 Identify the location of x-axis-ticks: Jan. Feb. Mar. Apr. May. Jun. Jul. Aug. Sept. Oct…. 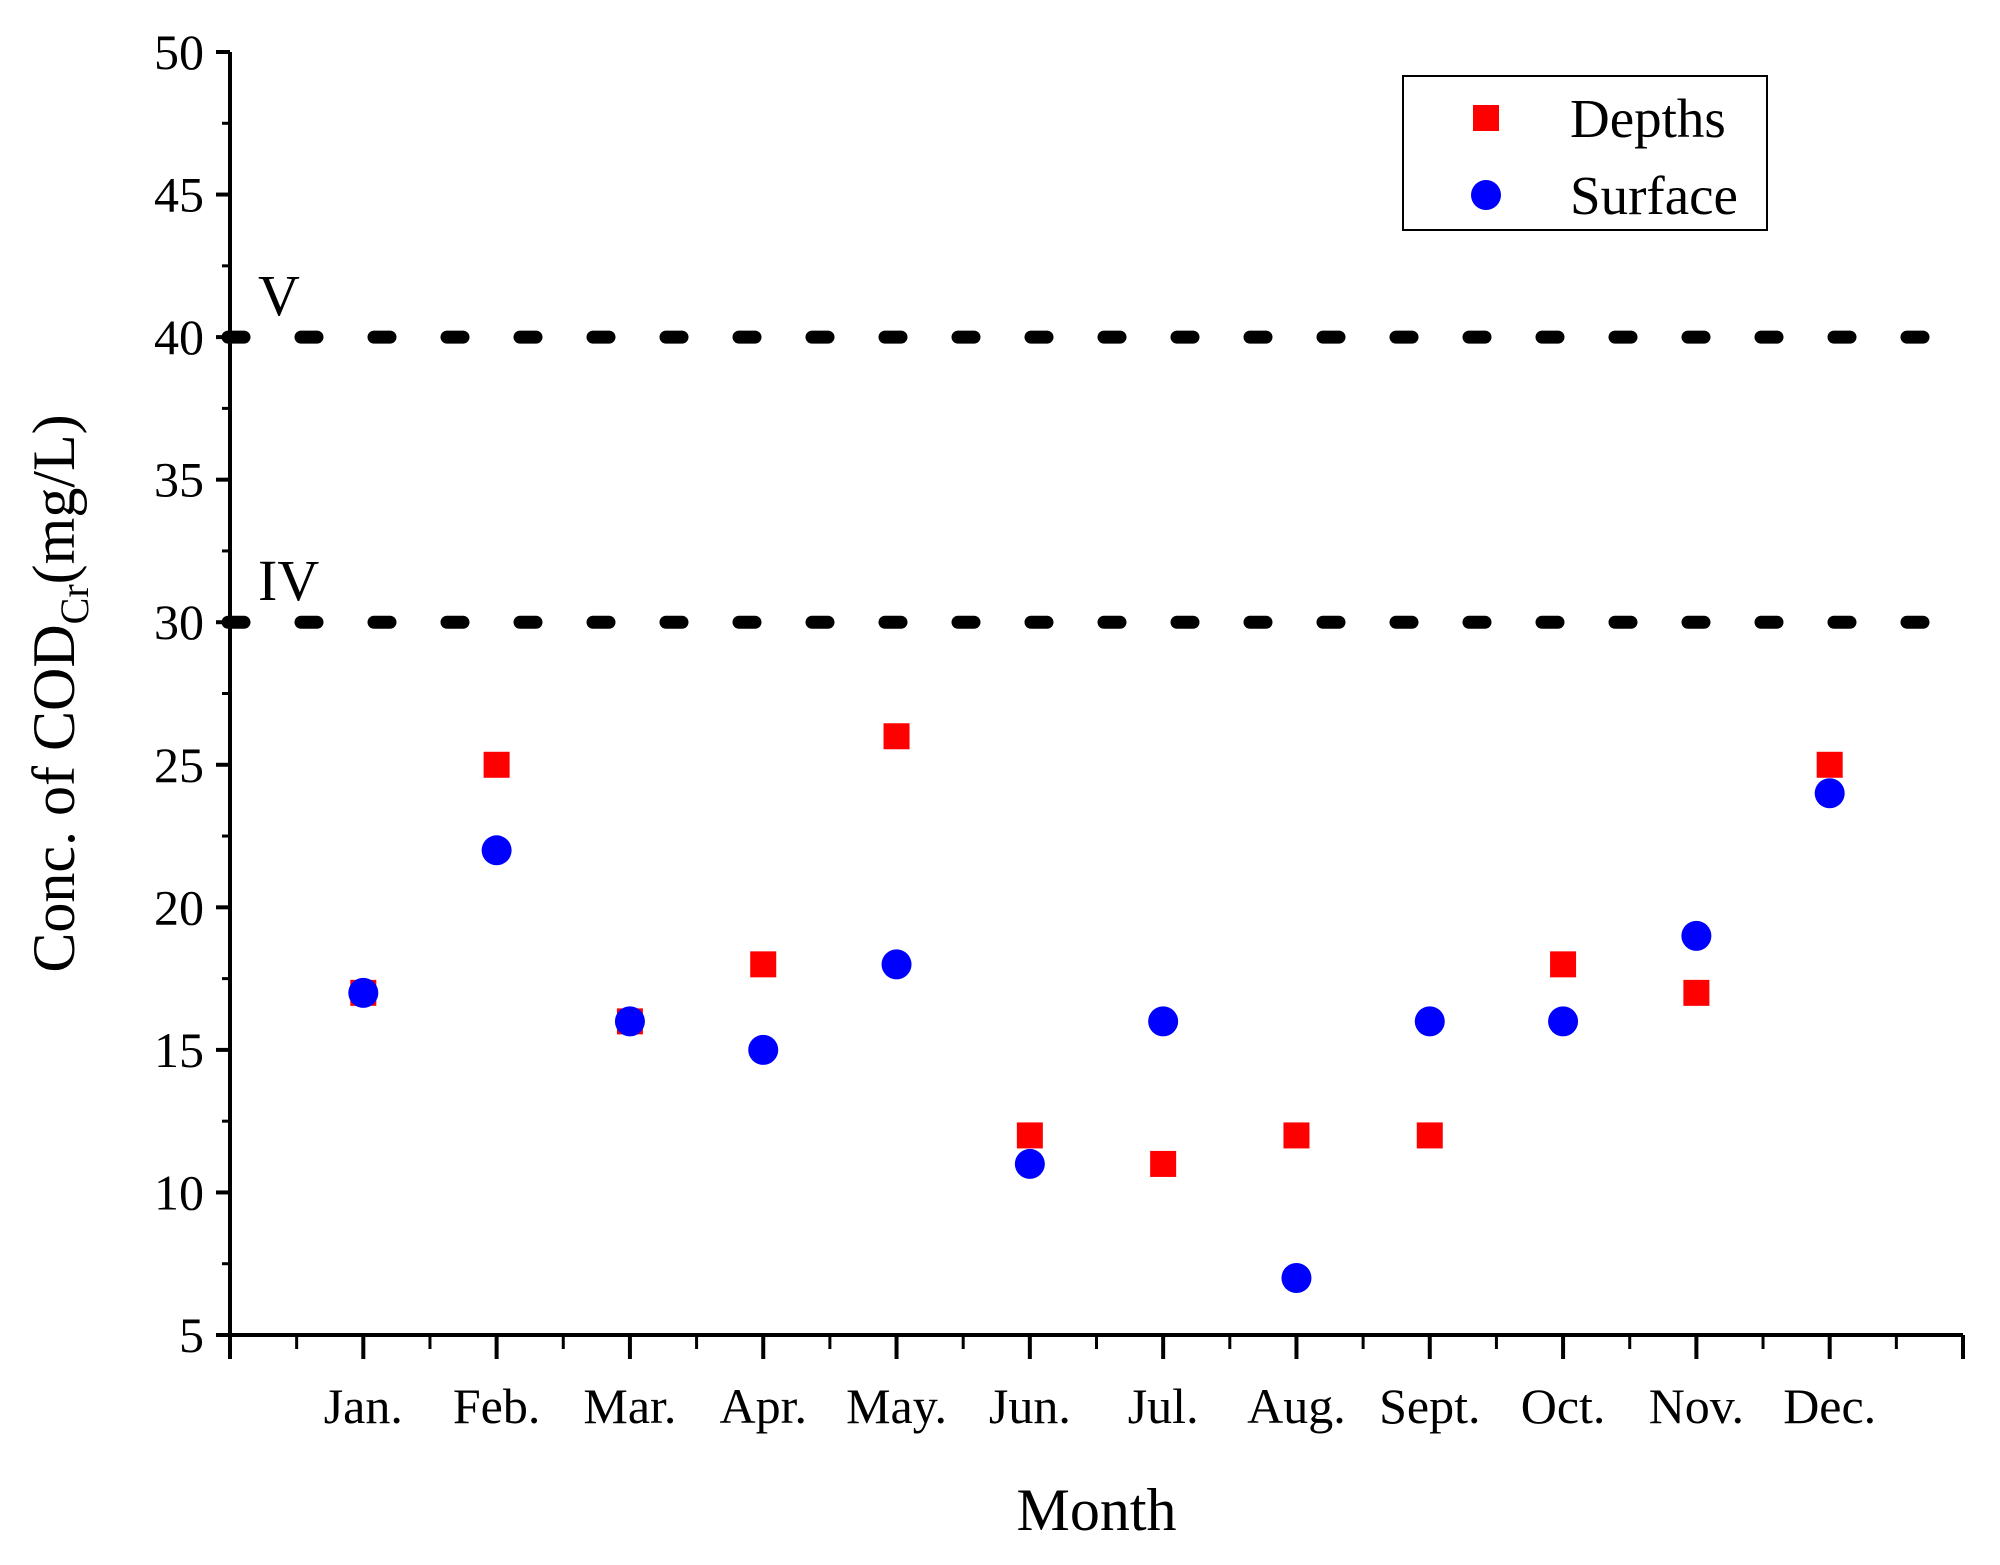
(1096, 1384).